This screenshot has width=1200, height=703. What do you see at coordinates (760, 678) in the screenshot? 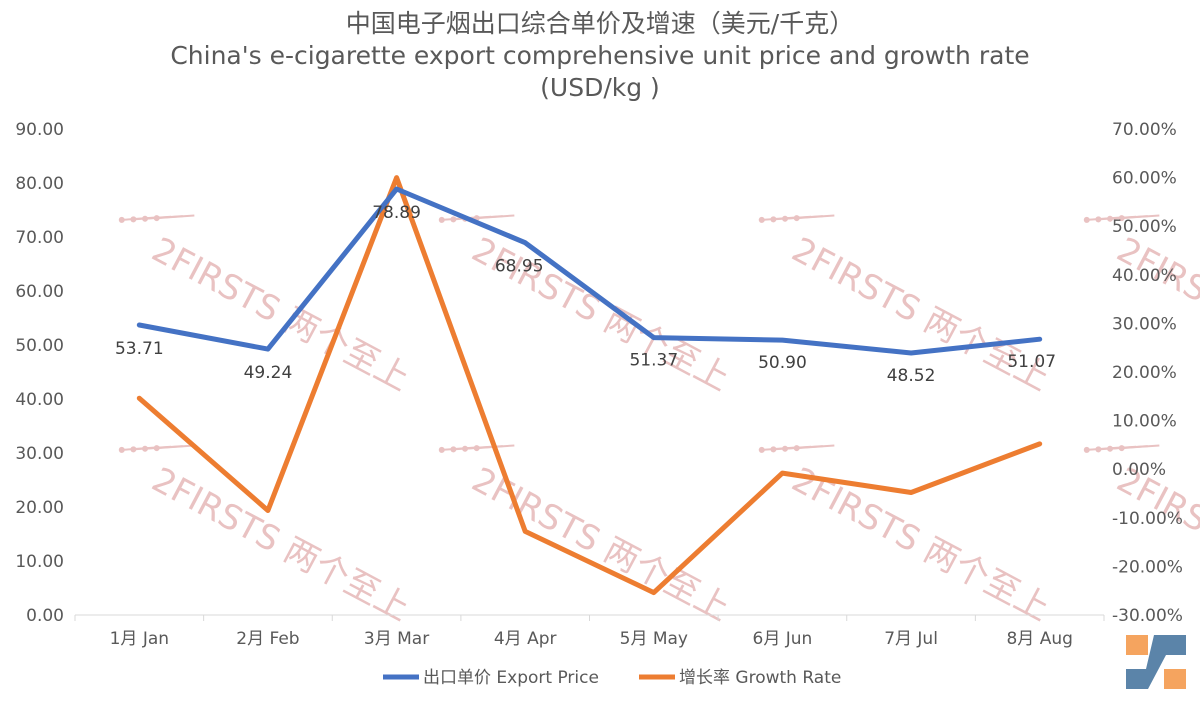
I see `legend-label-growth-rate: 增长率 Growth Rate` at bounding box center [760, 678].